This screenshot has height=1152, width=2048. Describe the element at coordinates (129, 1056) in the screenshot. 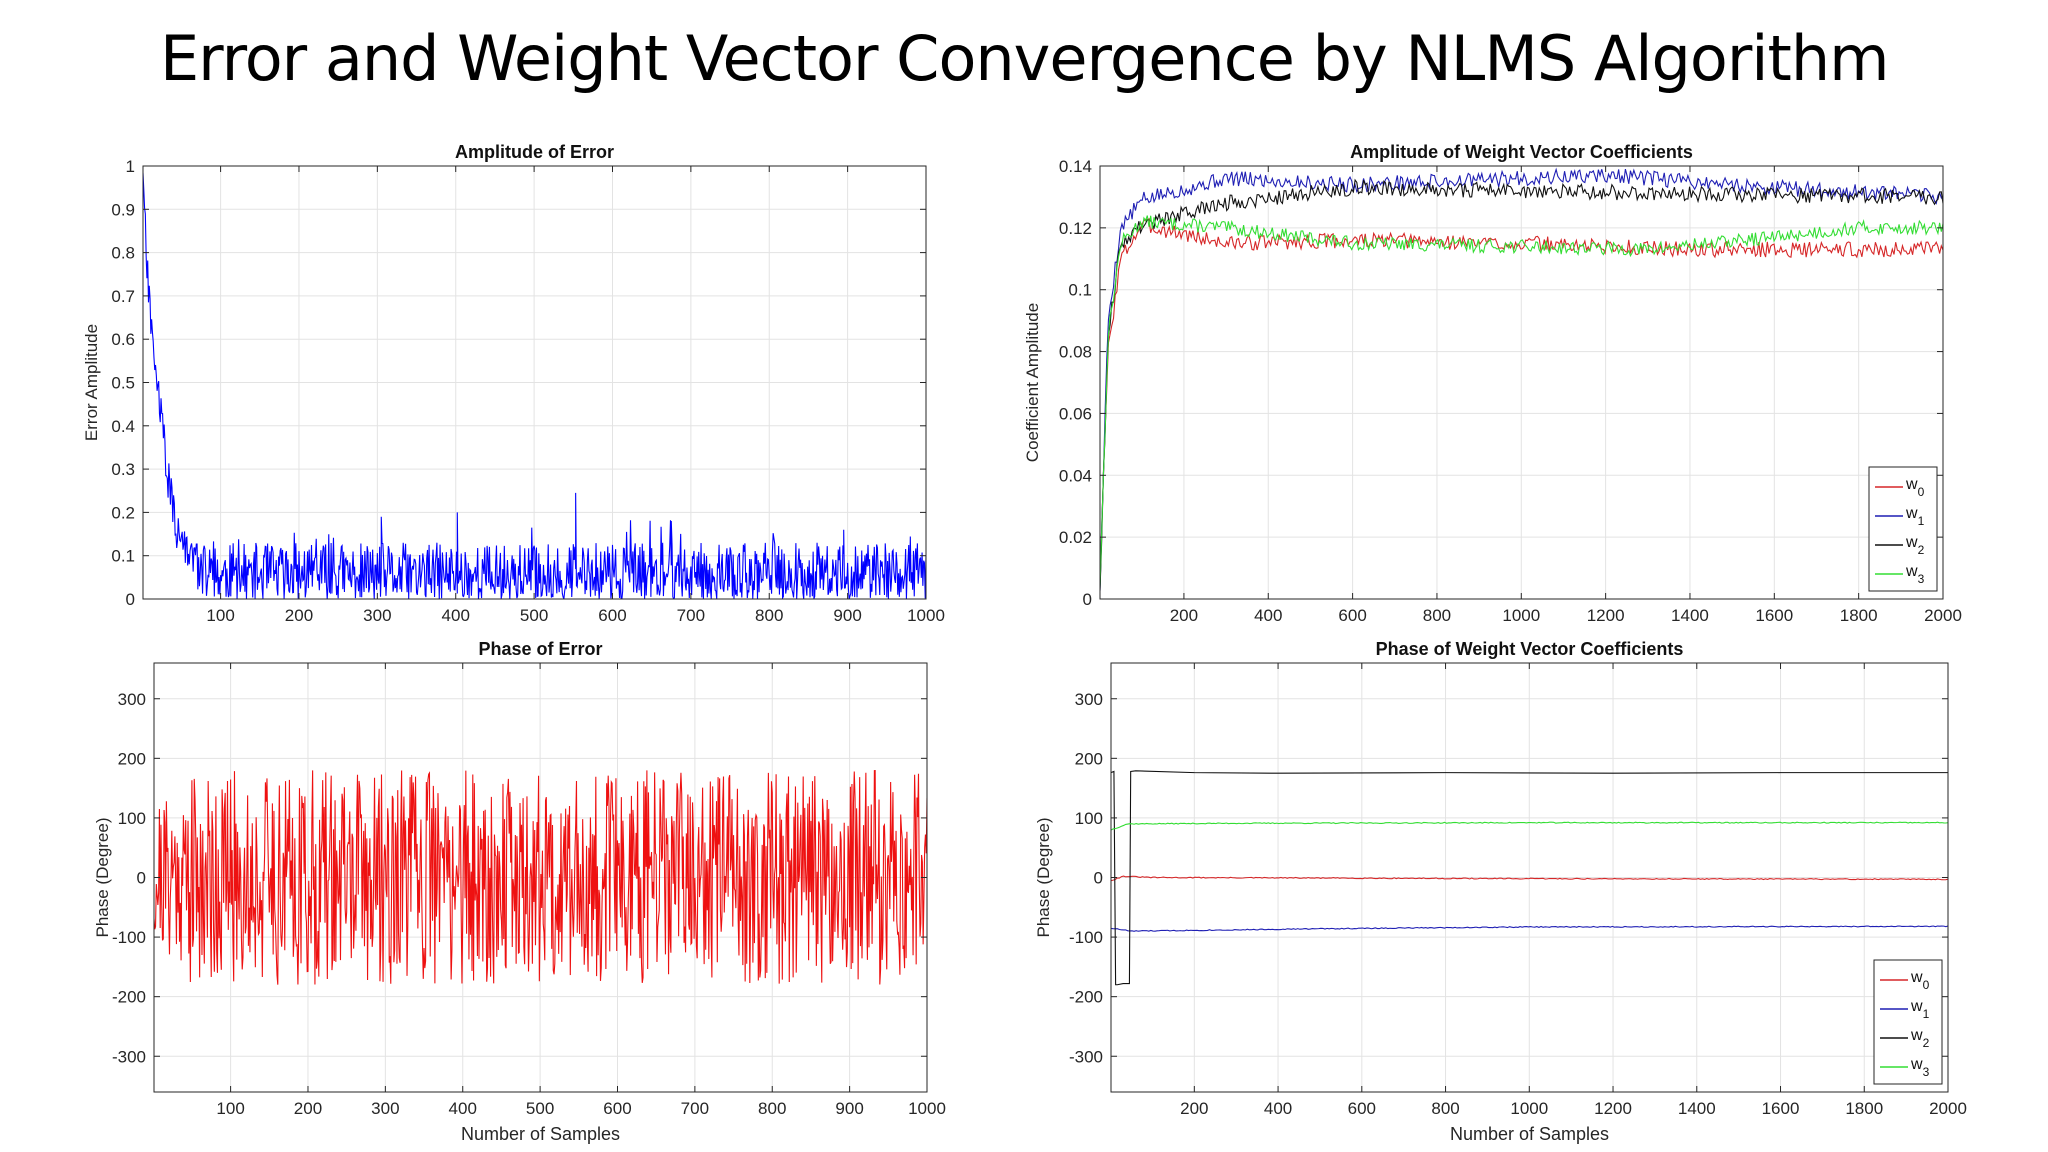

I see `y-tick-label: -300` at that location.